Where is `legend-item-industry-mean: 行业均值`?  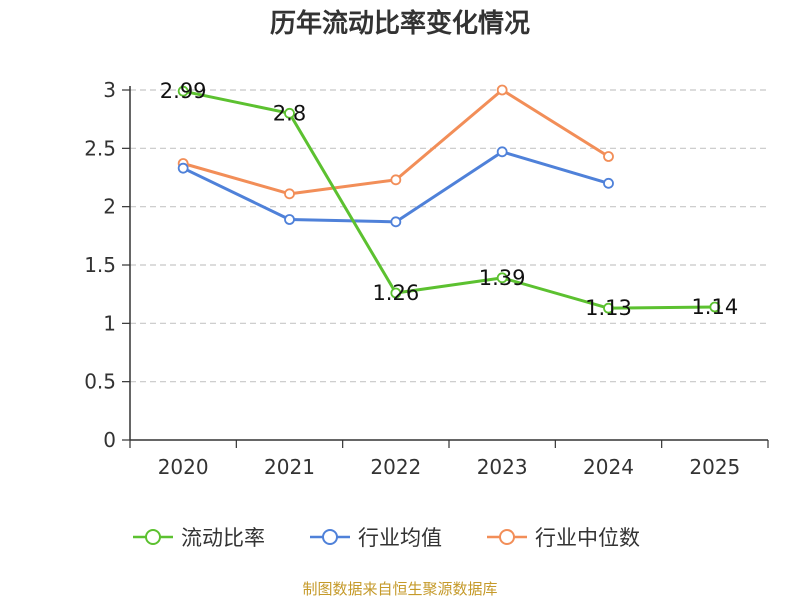 legend-item-industry-mean: 行业均值 is located at coordinates (376, 537).